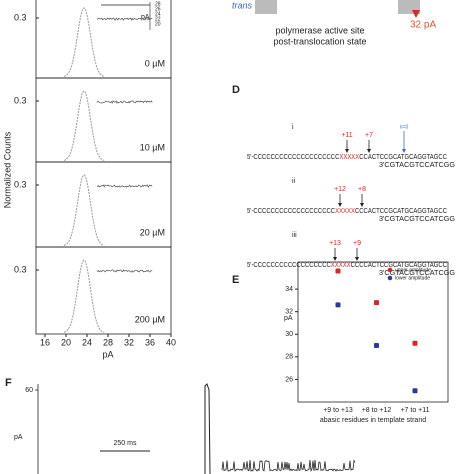 Image resolution: width=474 pixels, height=474 pixels. I want to click on x-tick-label: +8 to +12, so click(377, 410).